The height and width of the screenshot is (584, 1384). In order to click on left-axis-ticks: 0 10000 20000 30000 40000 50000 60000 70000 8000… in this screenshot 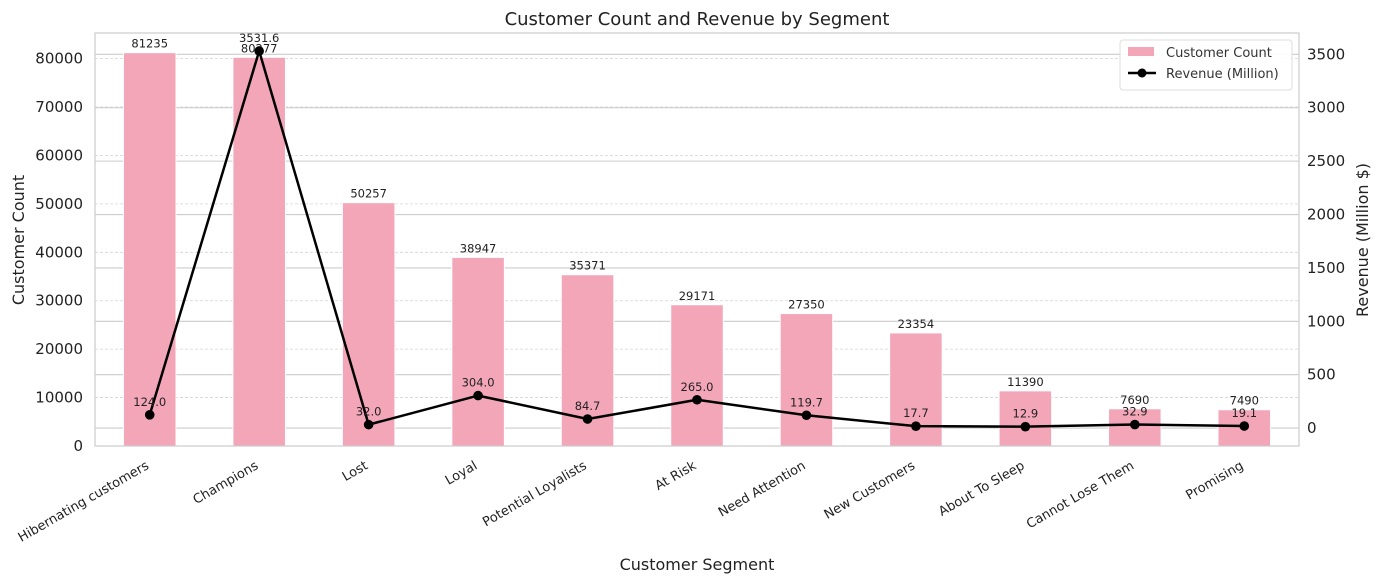, I will do `click(59, 252)`.